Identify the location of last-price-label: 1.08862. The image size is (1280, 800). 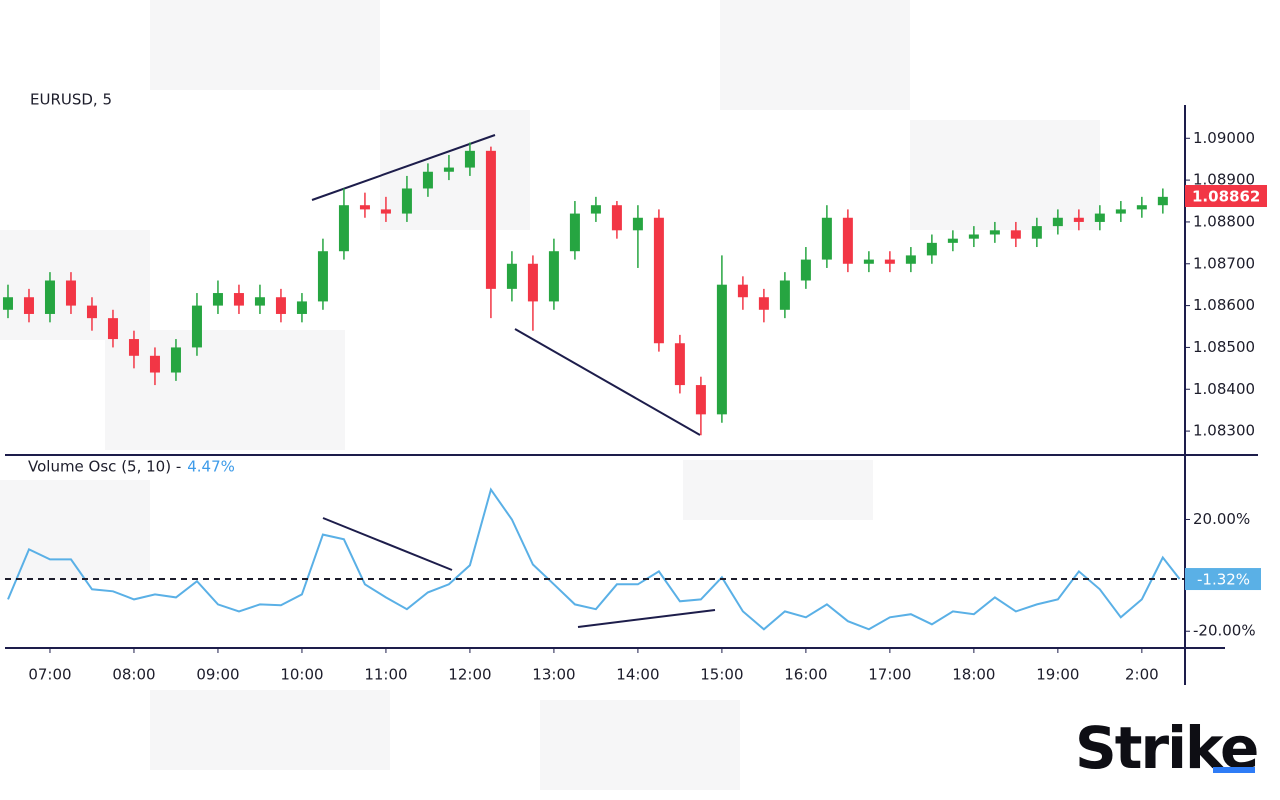
(1226, 197).